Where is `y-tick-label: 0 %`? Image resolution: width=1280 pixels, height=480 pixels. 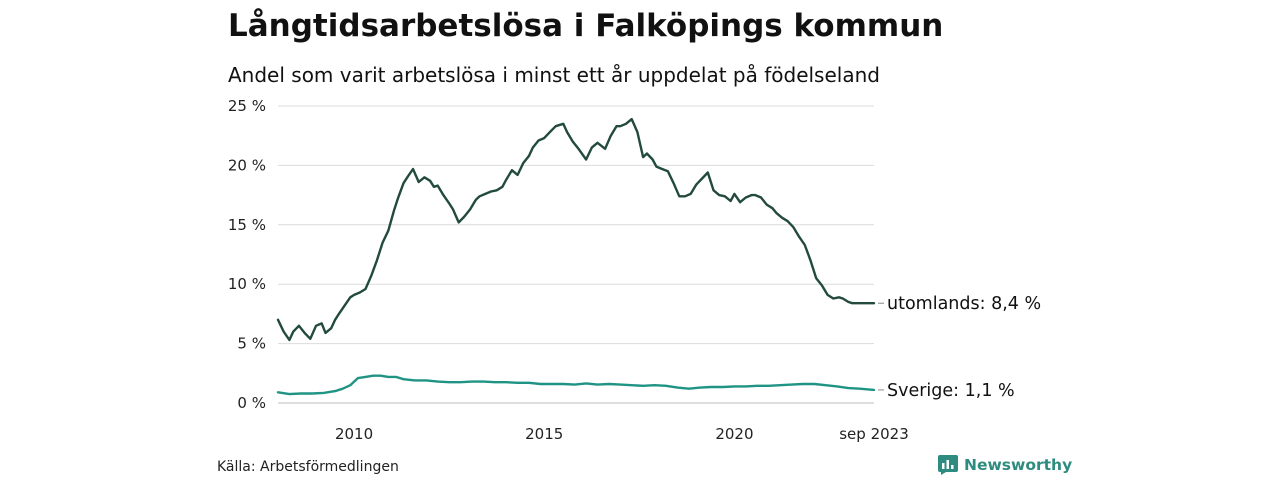
y-tick-label: 0 % is located at coordinates (251, 403).